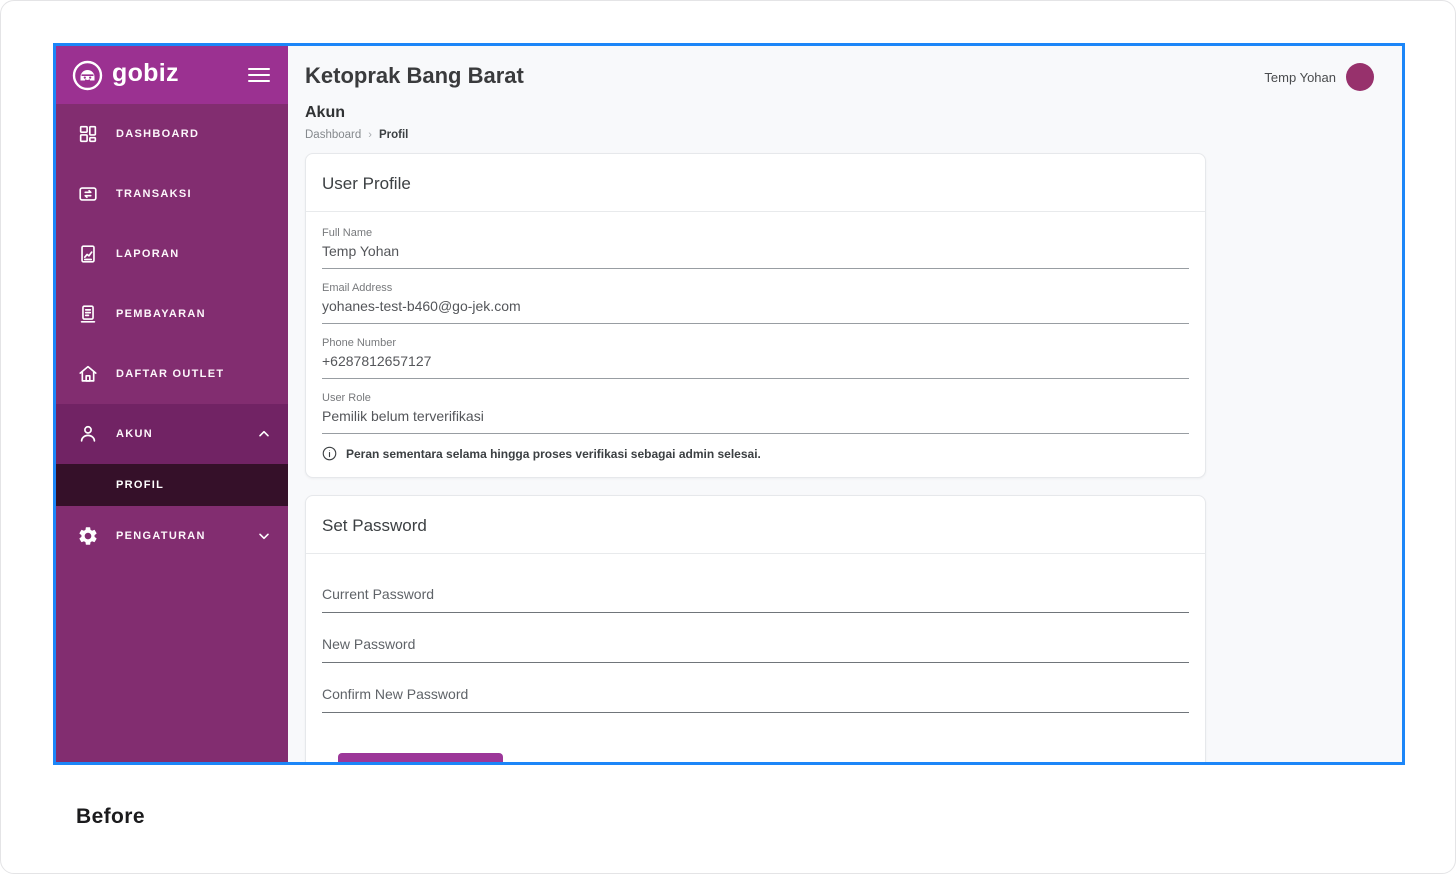 Image resolution: width=1456 pixels, height=874 pixels. What do you see at coordinates (839, 135) in the screenshot?
I see `breadcrumb: Dashboard › Profil` at bounding box center [839, 135].